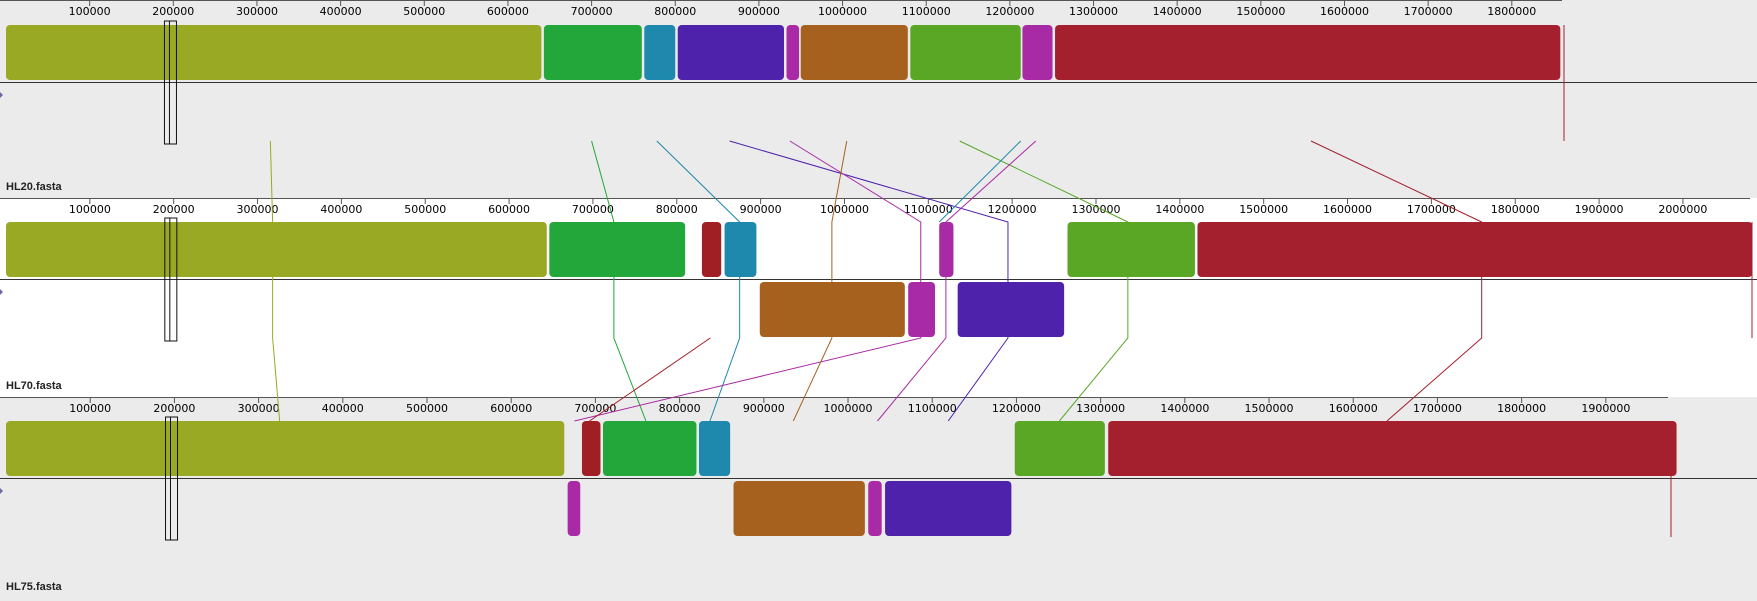 The width and height of the screenshot is (1757, 601). Describe the element at coordinates (1682, 209) in the screenshot. I see `ruler-tick-label: 2000000` at that location.